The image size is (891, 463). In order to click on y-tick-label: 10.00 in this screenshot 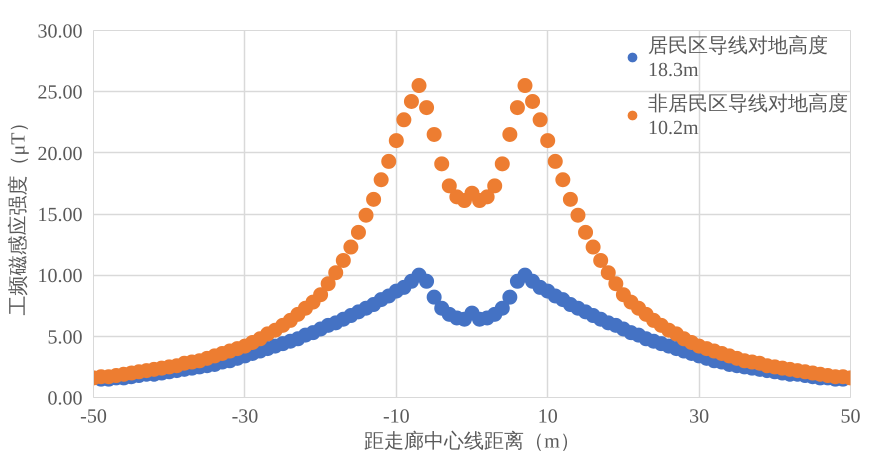, I will do `click(60, 276)`.